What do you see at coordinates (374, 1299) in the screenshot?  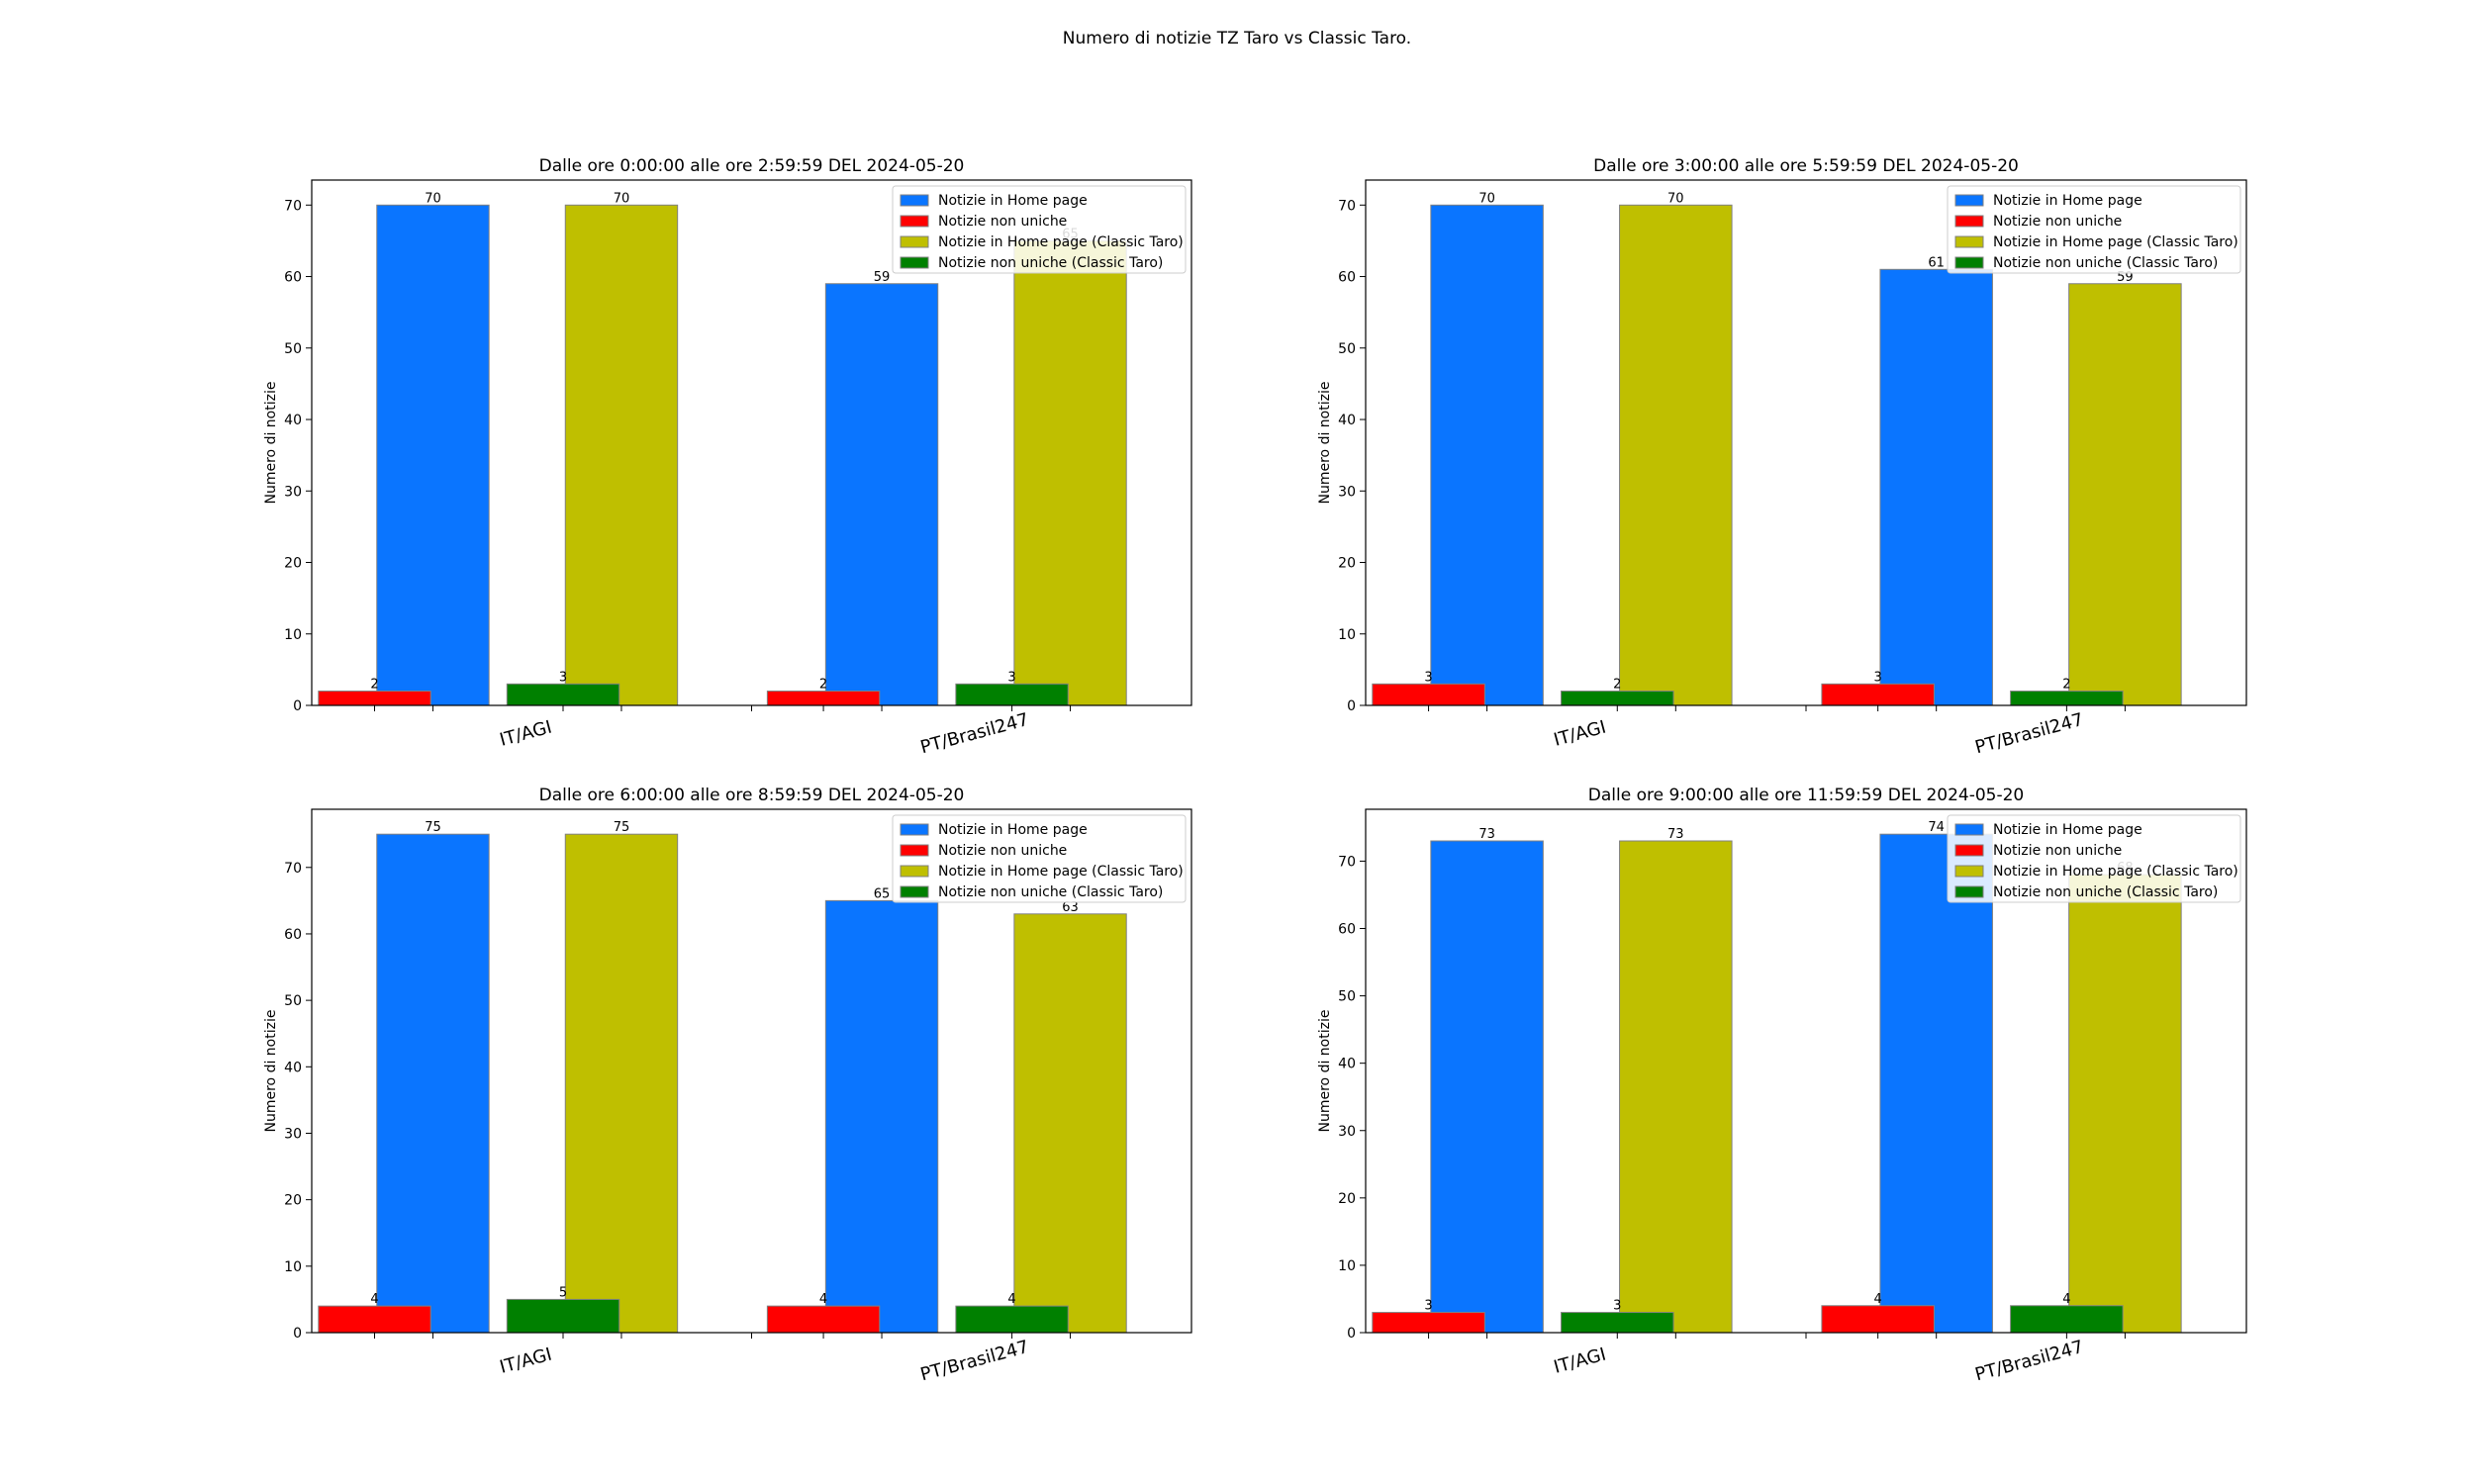 I see `bar-value-label: 4` at bounding box center [374, 1299].